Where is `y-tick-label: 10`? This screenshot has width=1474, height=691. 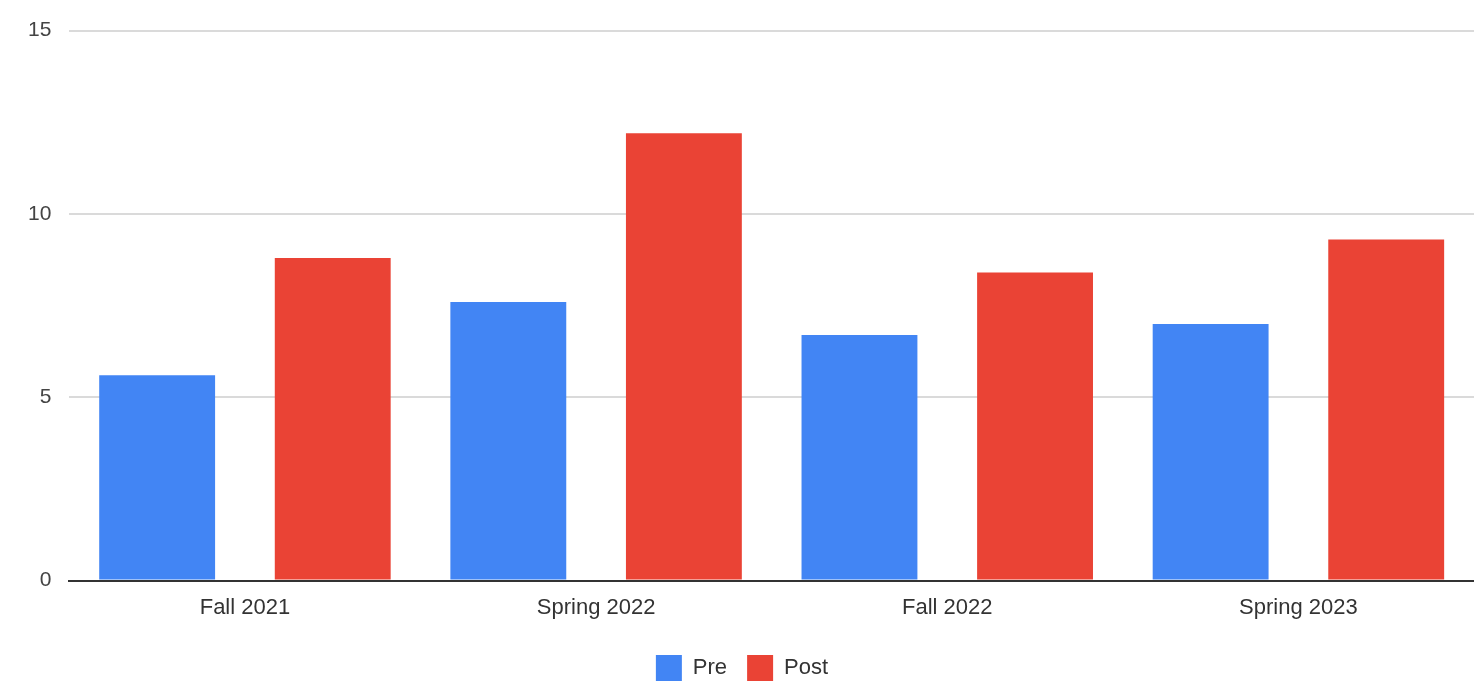 y-tick-label: 10 is located at coordinates (40, 212).